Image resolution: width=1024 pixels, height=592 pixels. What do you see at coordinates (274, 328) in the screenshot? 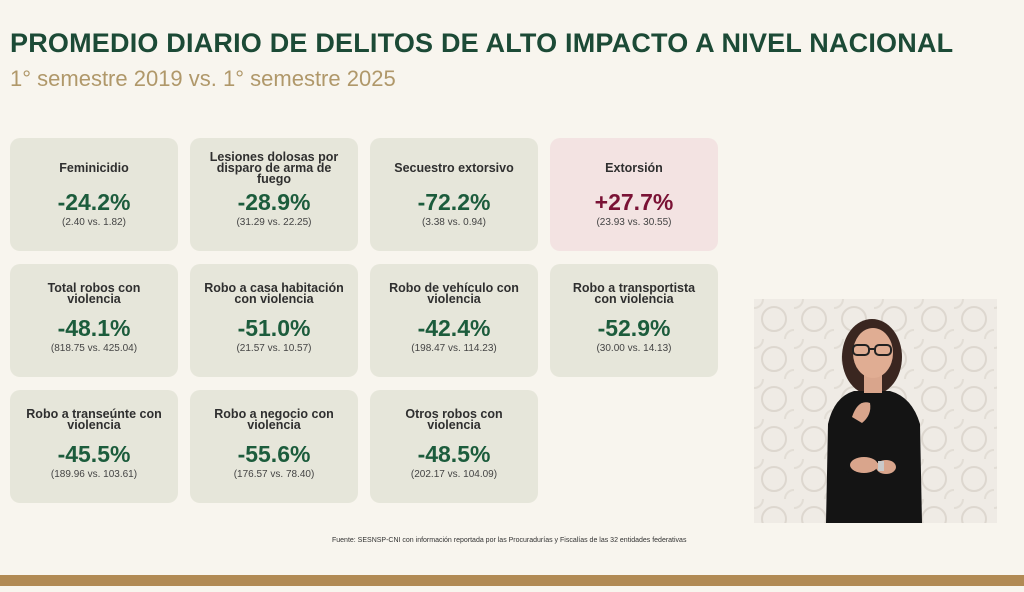
I see `stat-card-percent: -51.0%` at bounding box center [274, 328].